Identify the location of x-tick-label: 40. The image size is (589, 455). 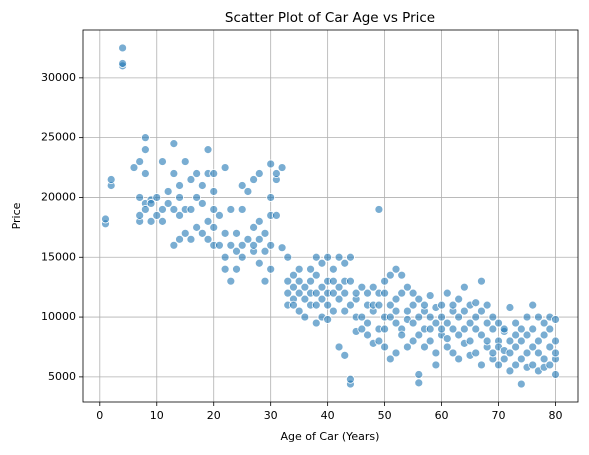
(328, 415).